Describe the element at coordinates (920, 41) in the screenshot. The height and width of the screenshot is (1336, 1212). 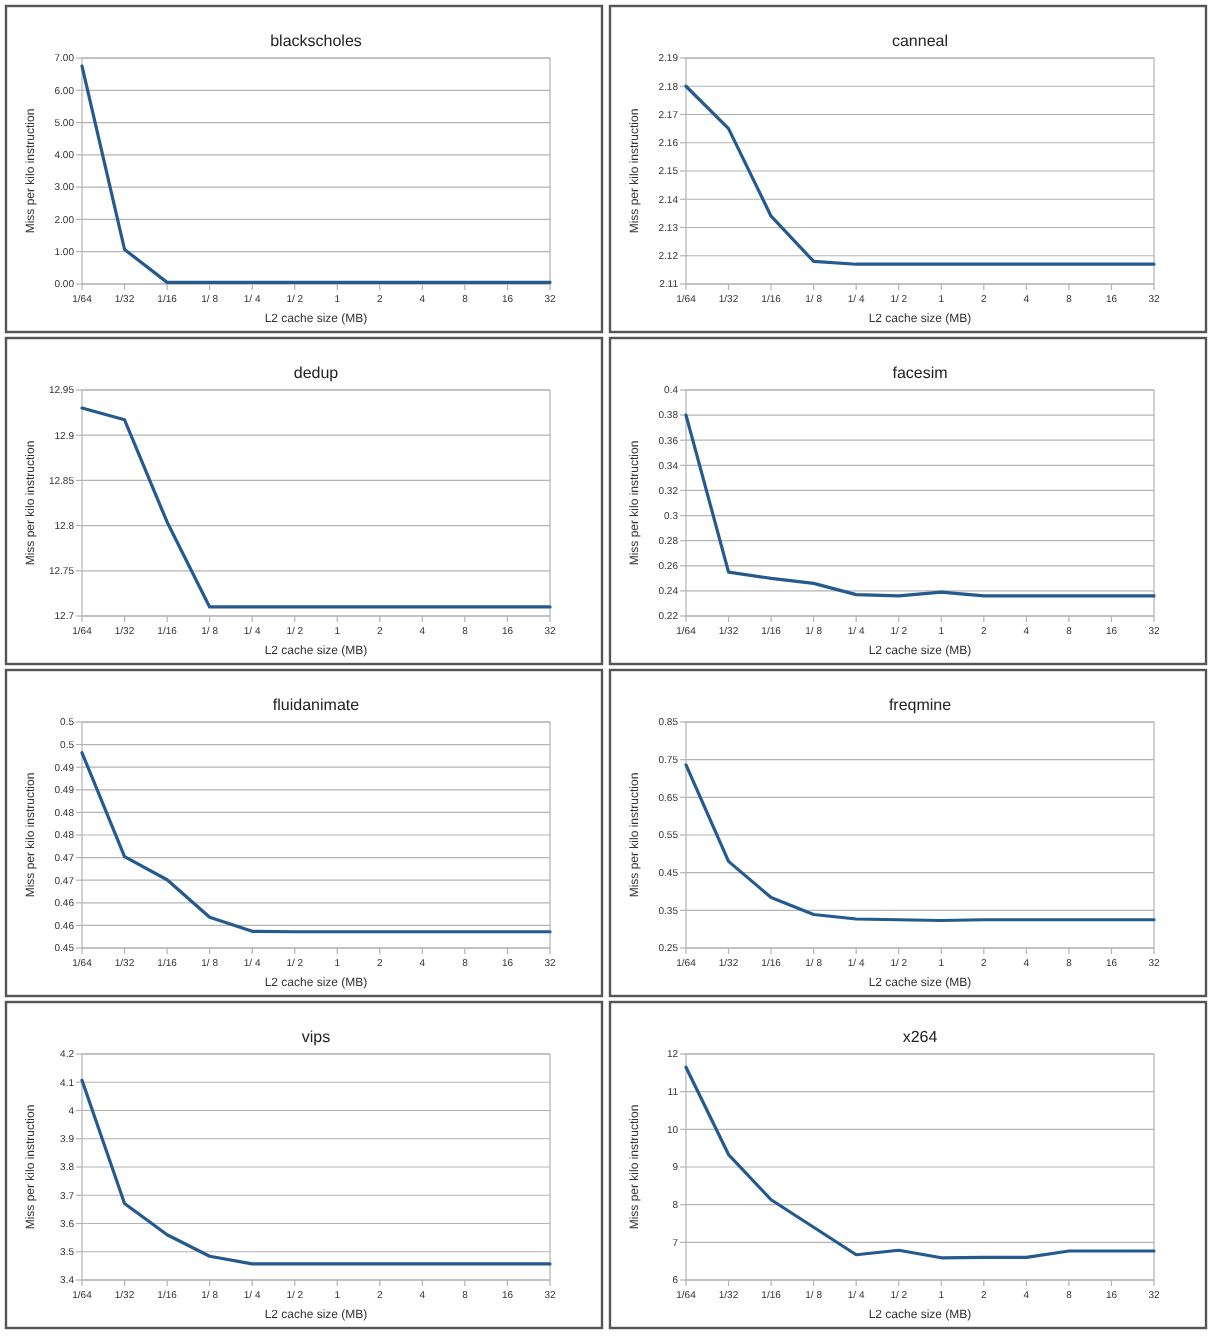
I see `chart-title: canneal` at that location.